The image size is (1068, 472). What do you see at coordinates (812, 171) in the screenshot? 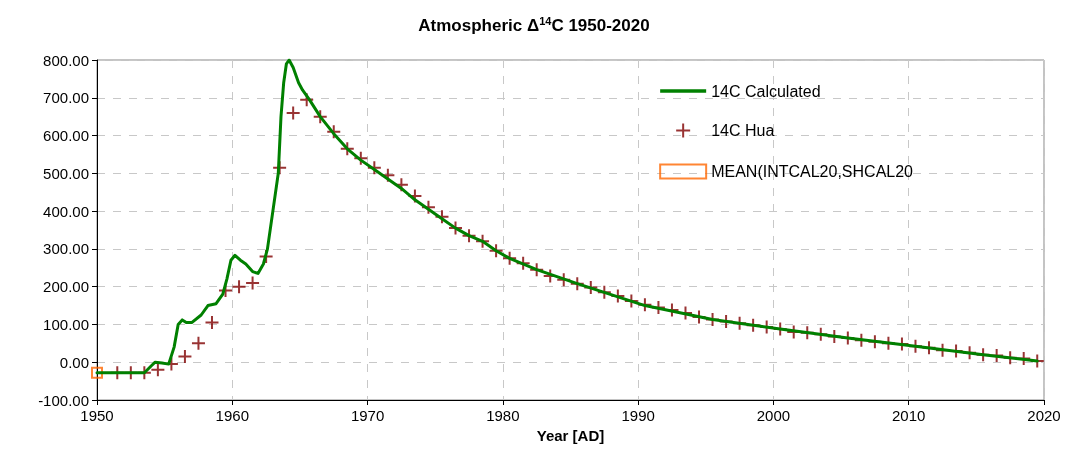
I see `legend-label: MEAN(INTCAL20,SHCAL20` at bounding box center [812, 171].